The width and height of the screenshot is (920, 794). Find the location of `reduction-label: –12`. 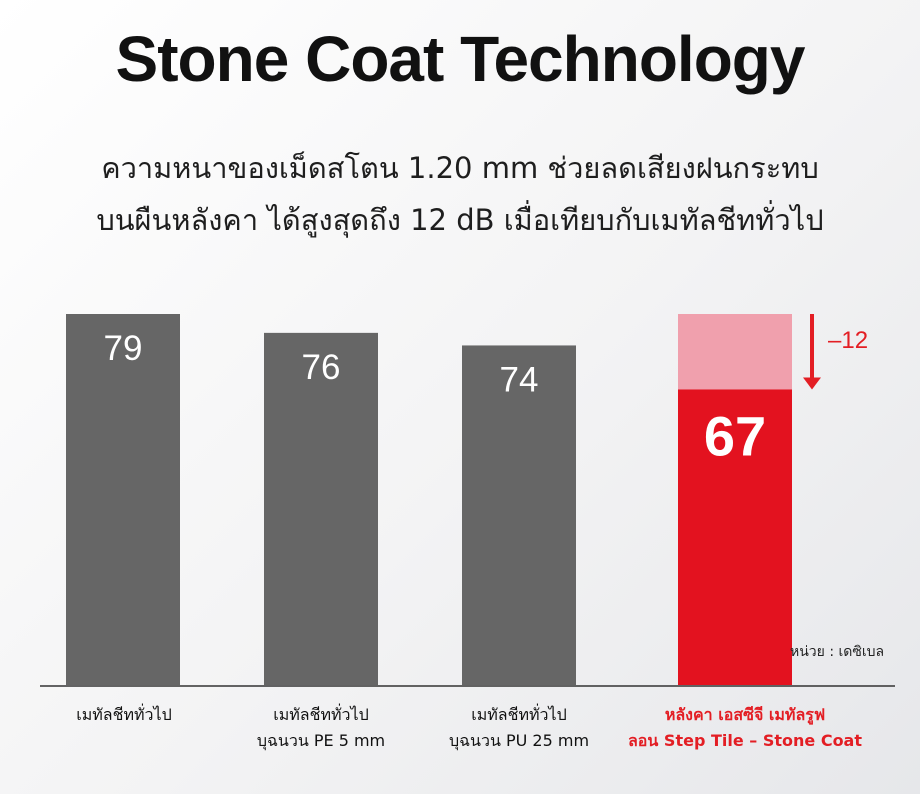

reduction-label: –12 is located at coordinates (848, 340).